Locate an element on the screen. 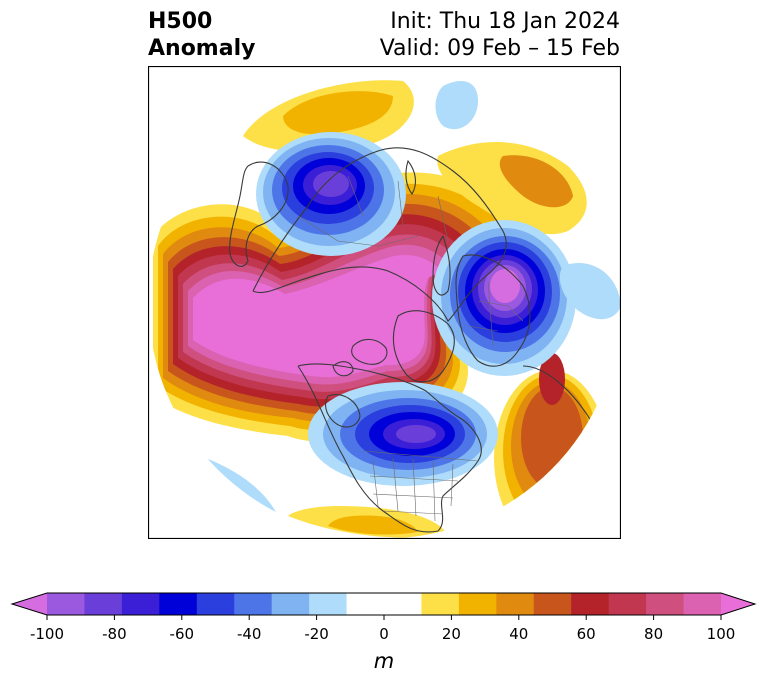 The width and height of the screenshot is (768, 684). chart-title: H500 Anomaly is located at coordinates (201, 35).